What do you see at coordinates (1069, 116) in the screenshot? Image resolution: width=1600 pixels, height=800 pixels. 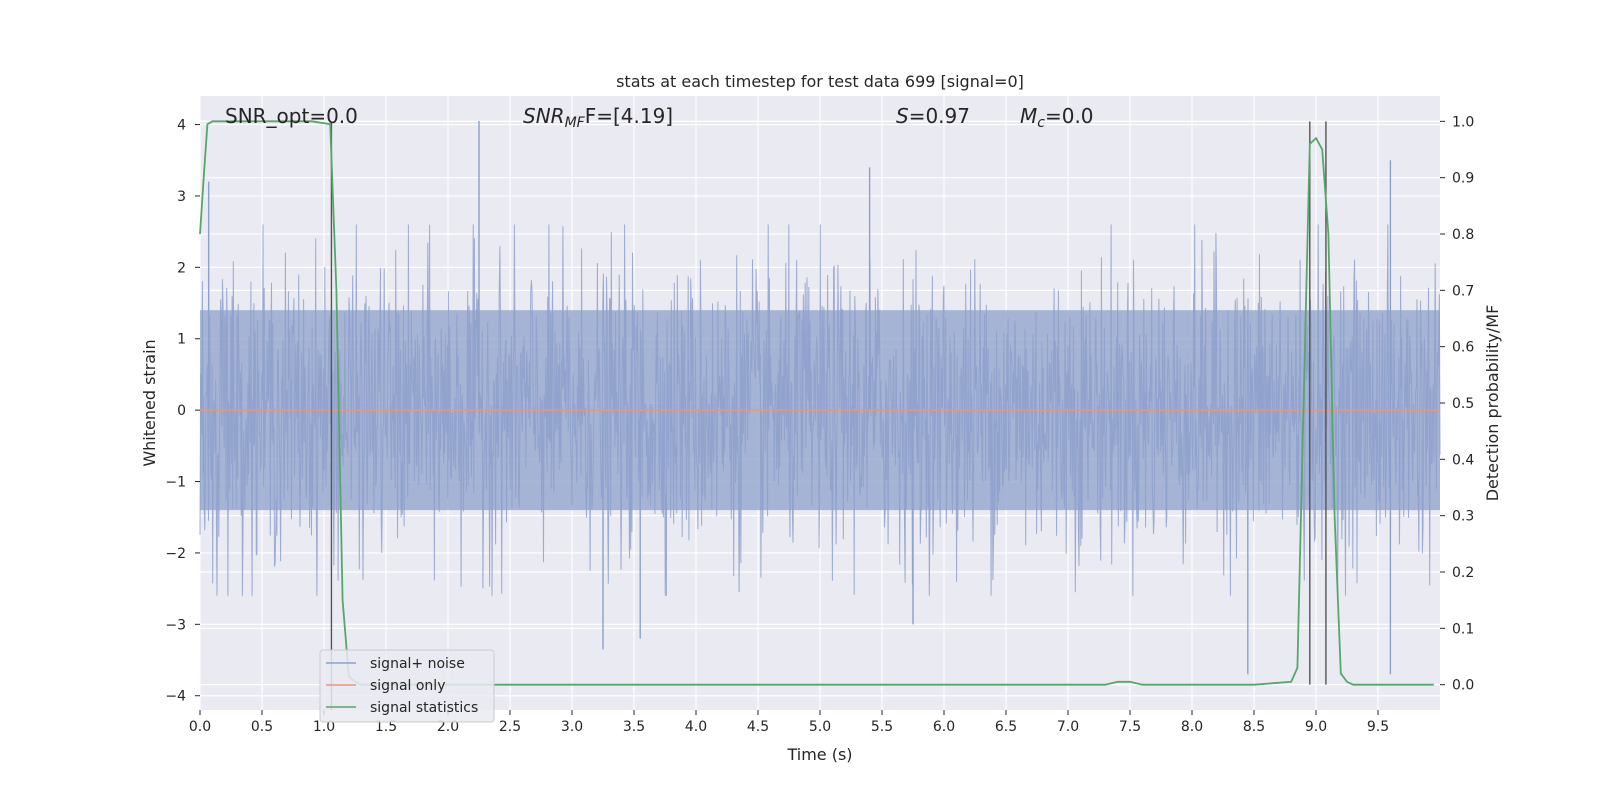 I see `mc-tail: =0.0` at bounding box center [1069, 116].